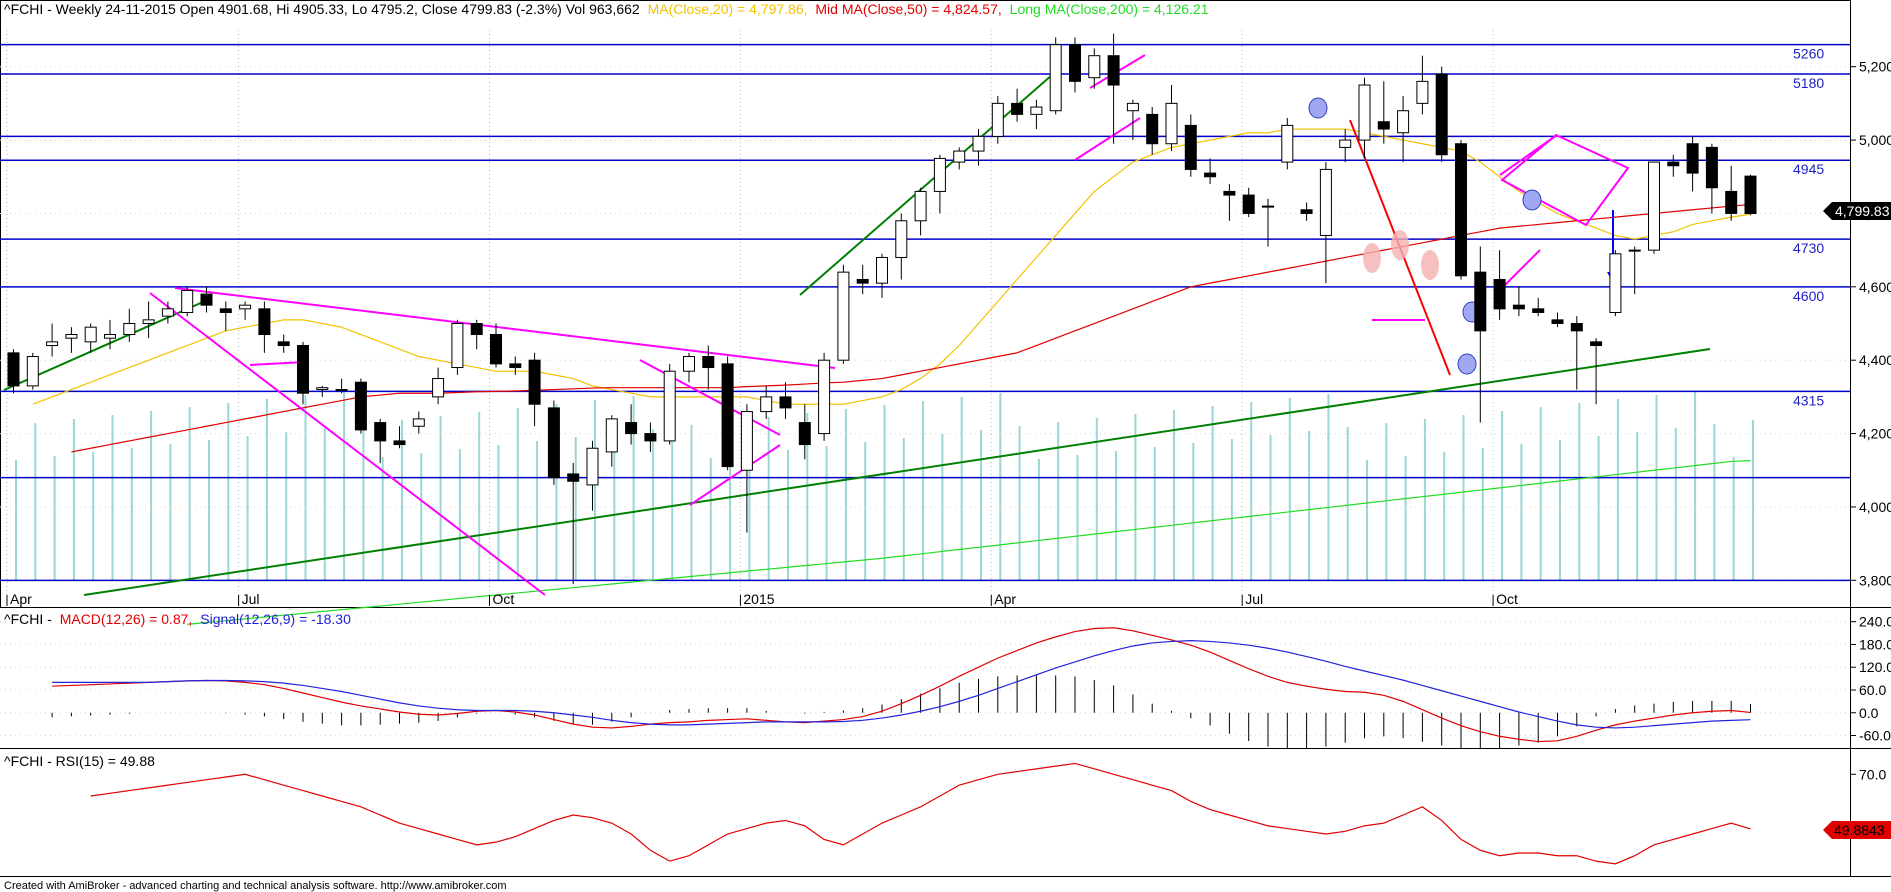  I want to click on x-tick-label: Jul, so click(1254, 599).